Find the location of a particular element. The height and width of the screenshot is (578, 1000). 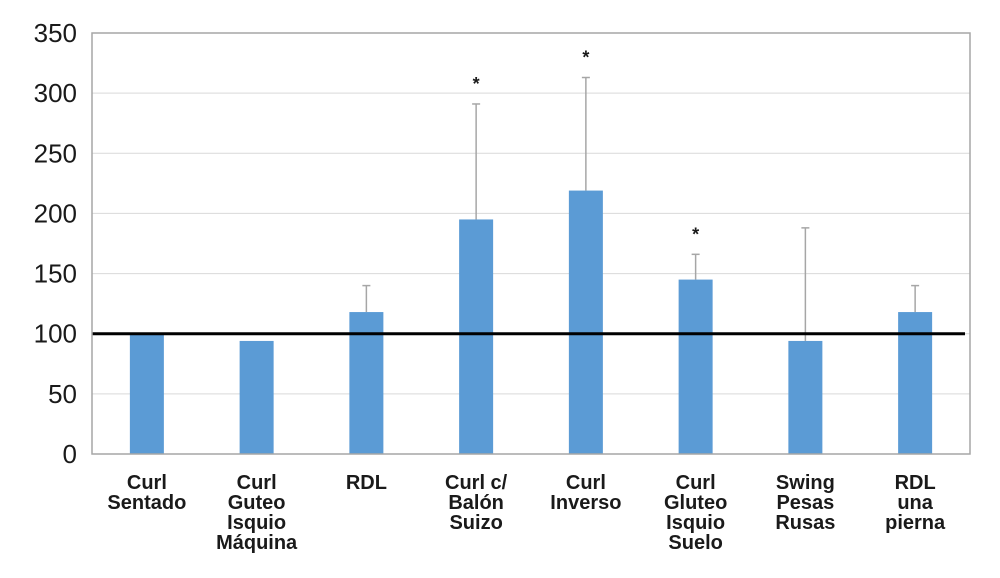

x-category-label-line: Suelo is located at coordinates (695, 543).